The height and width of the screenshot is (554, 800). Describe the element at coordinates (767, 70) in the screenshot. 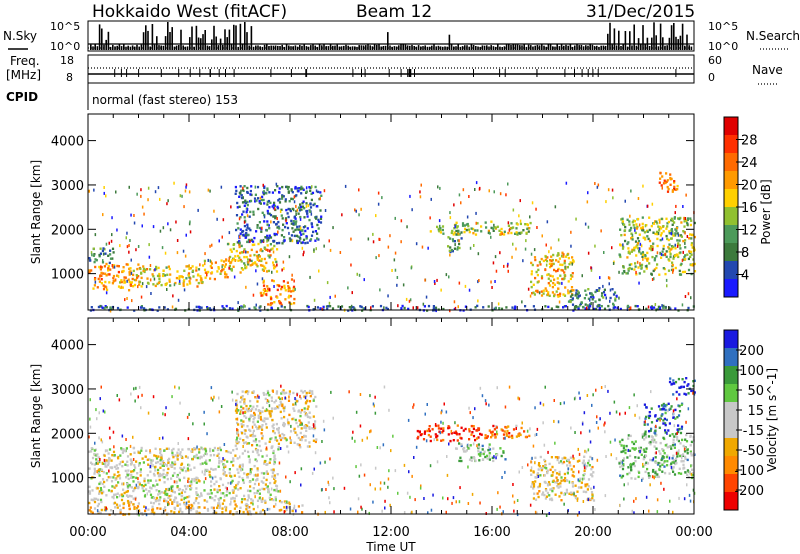

I see `nave-label: Nave` at that location.